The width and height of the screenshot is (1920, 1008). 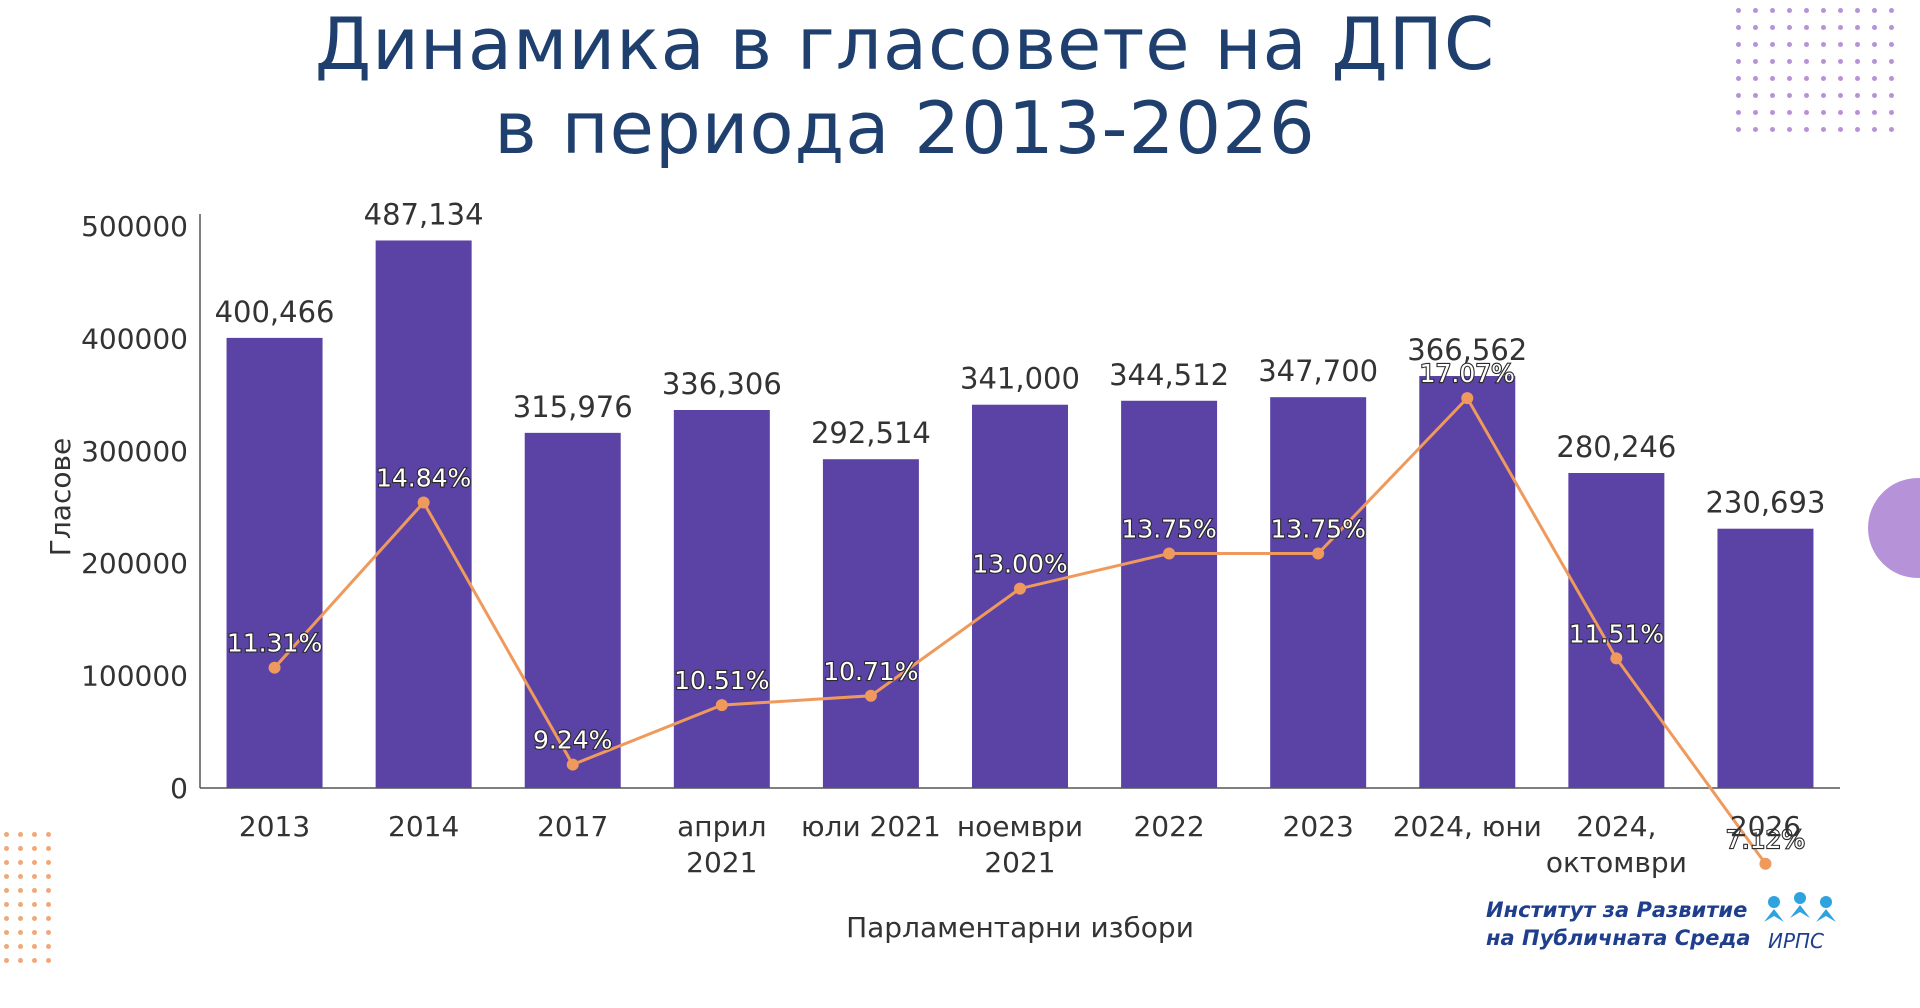 I want to click on x-tick-label-line: 2013, so click(x=274, y=826).